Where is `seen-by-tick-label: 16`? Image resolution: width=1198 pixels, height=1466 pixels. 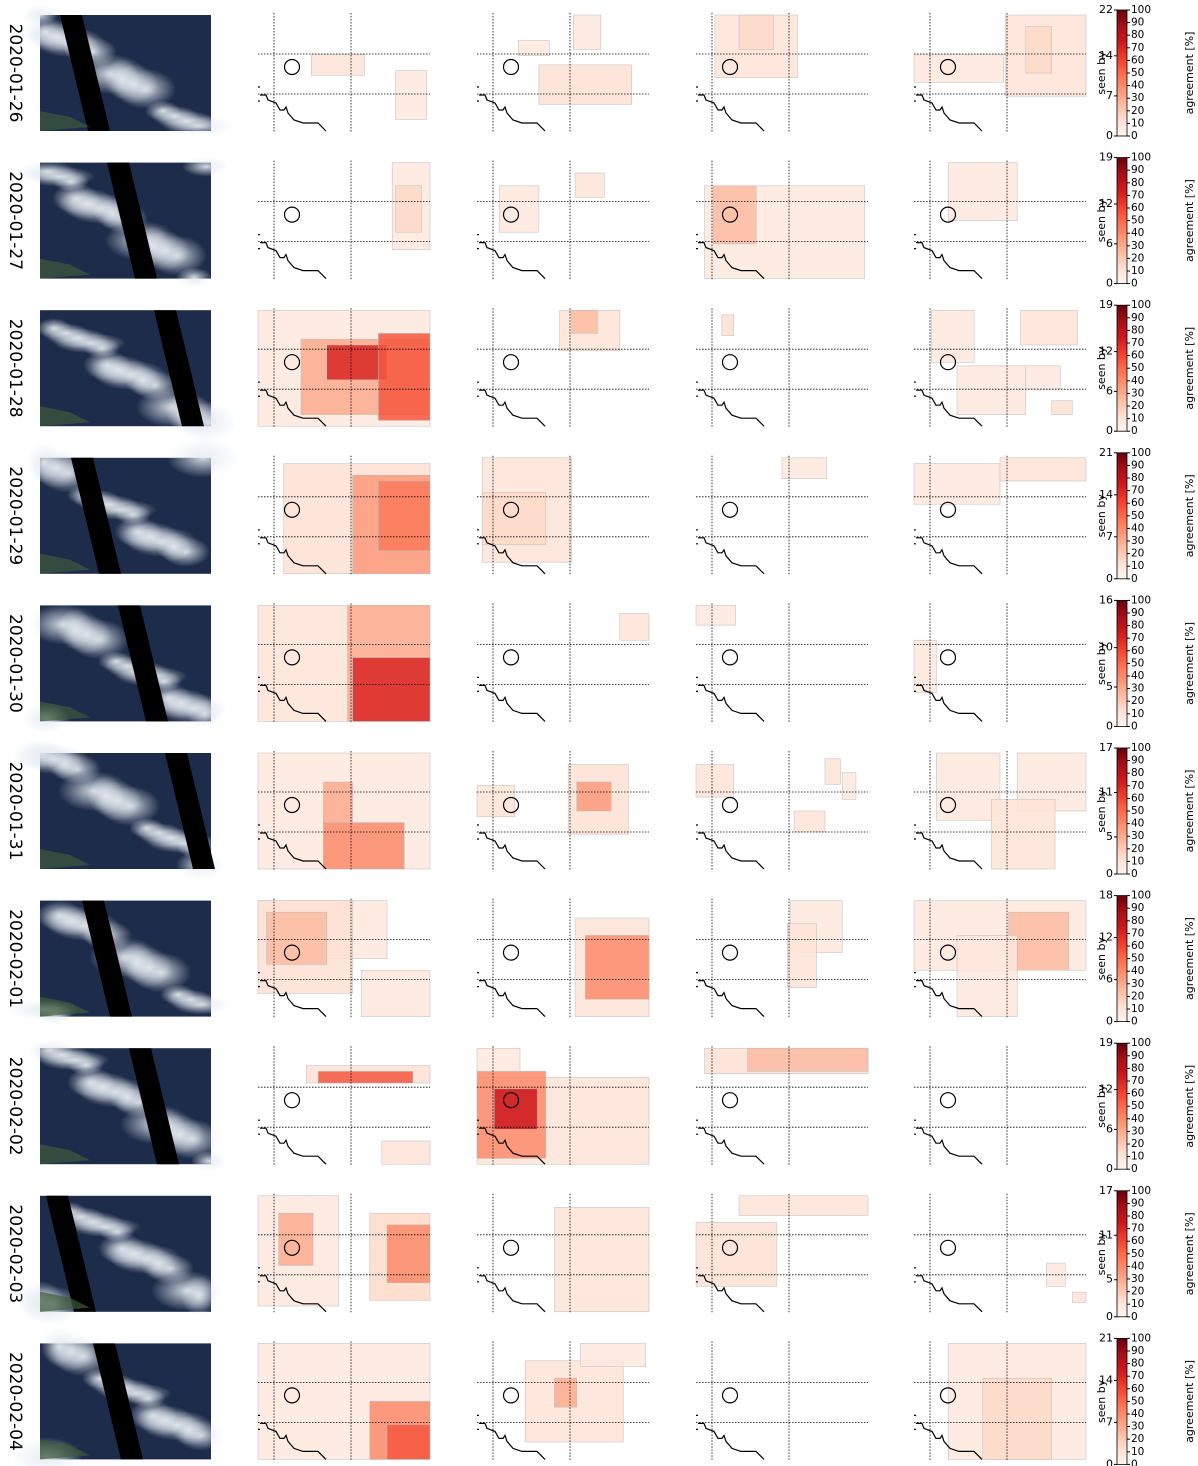
seen-by-tick-label: 16 is located at coordinates (1106, 599).